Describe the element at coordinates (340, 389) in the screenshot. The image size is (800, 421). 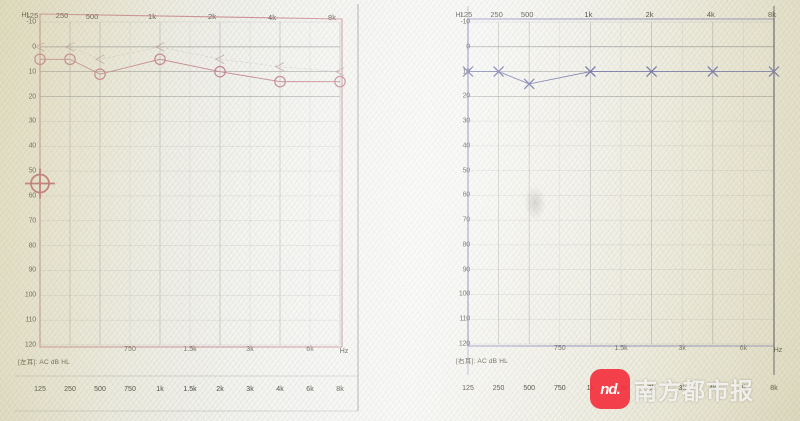
I see `left-strip-tick: 8k` at that location.